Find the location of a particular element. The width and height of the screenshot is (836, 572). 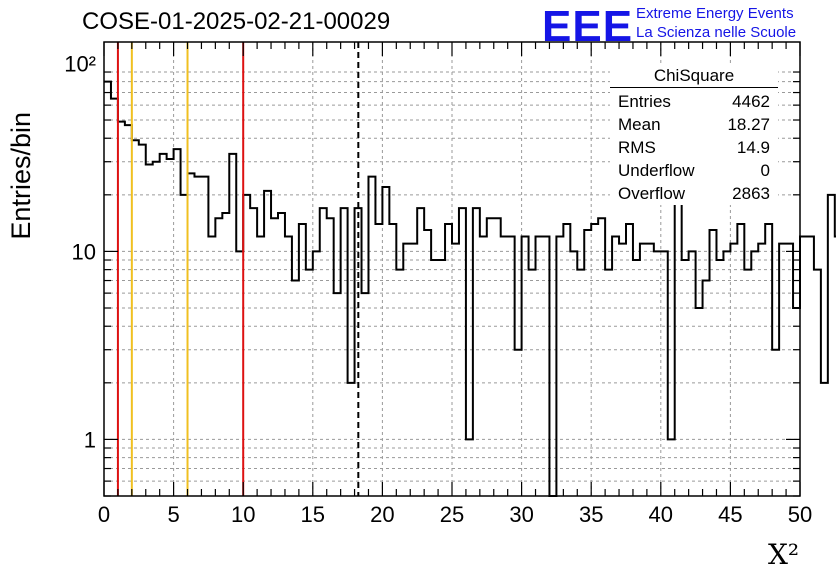

y-tick-label: 10² is located at coordinates (80, 63).